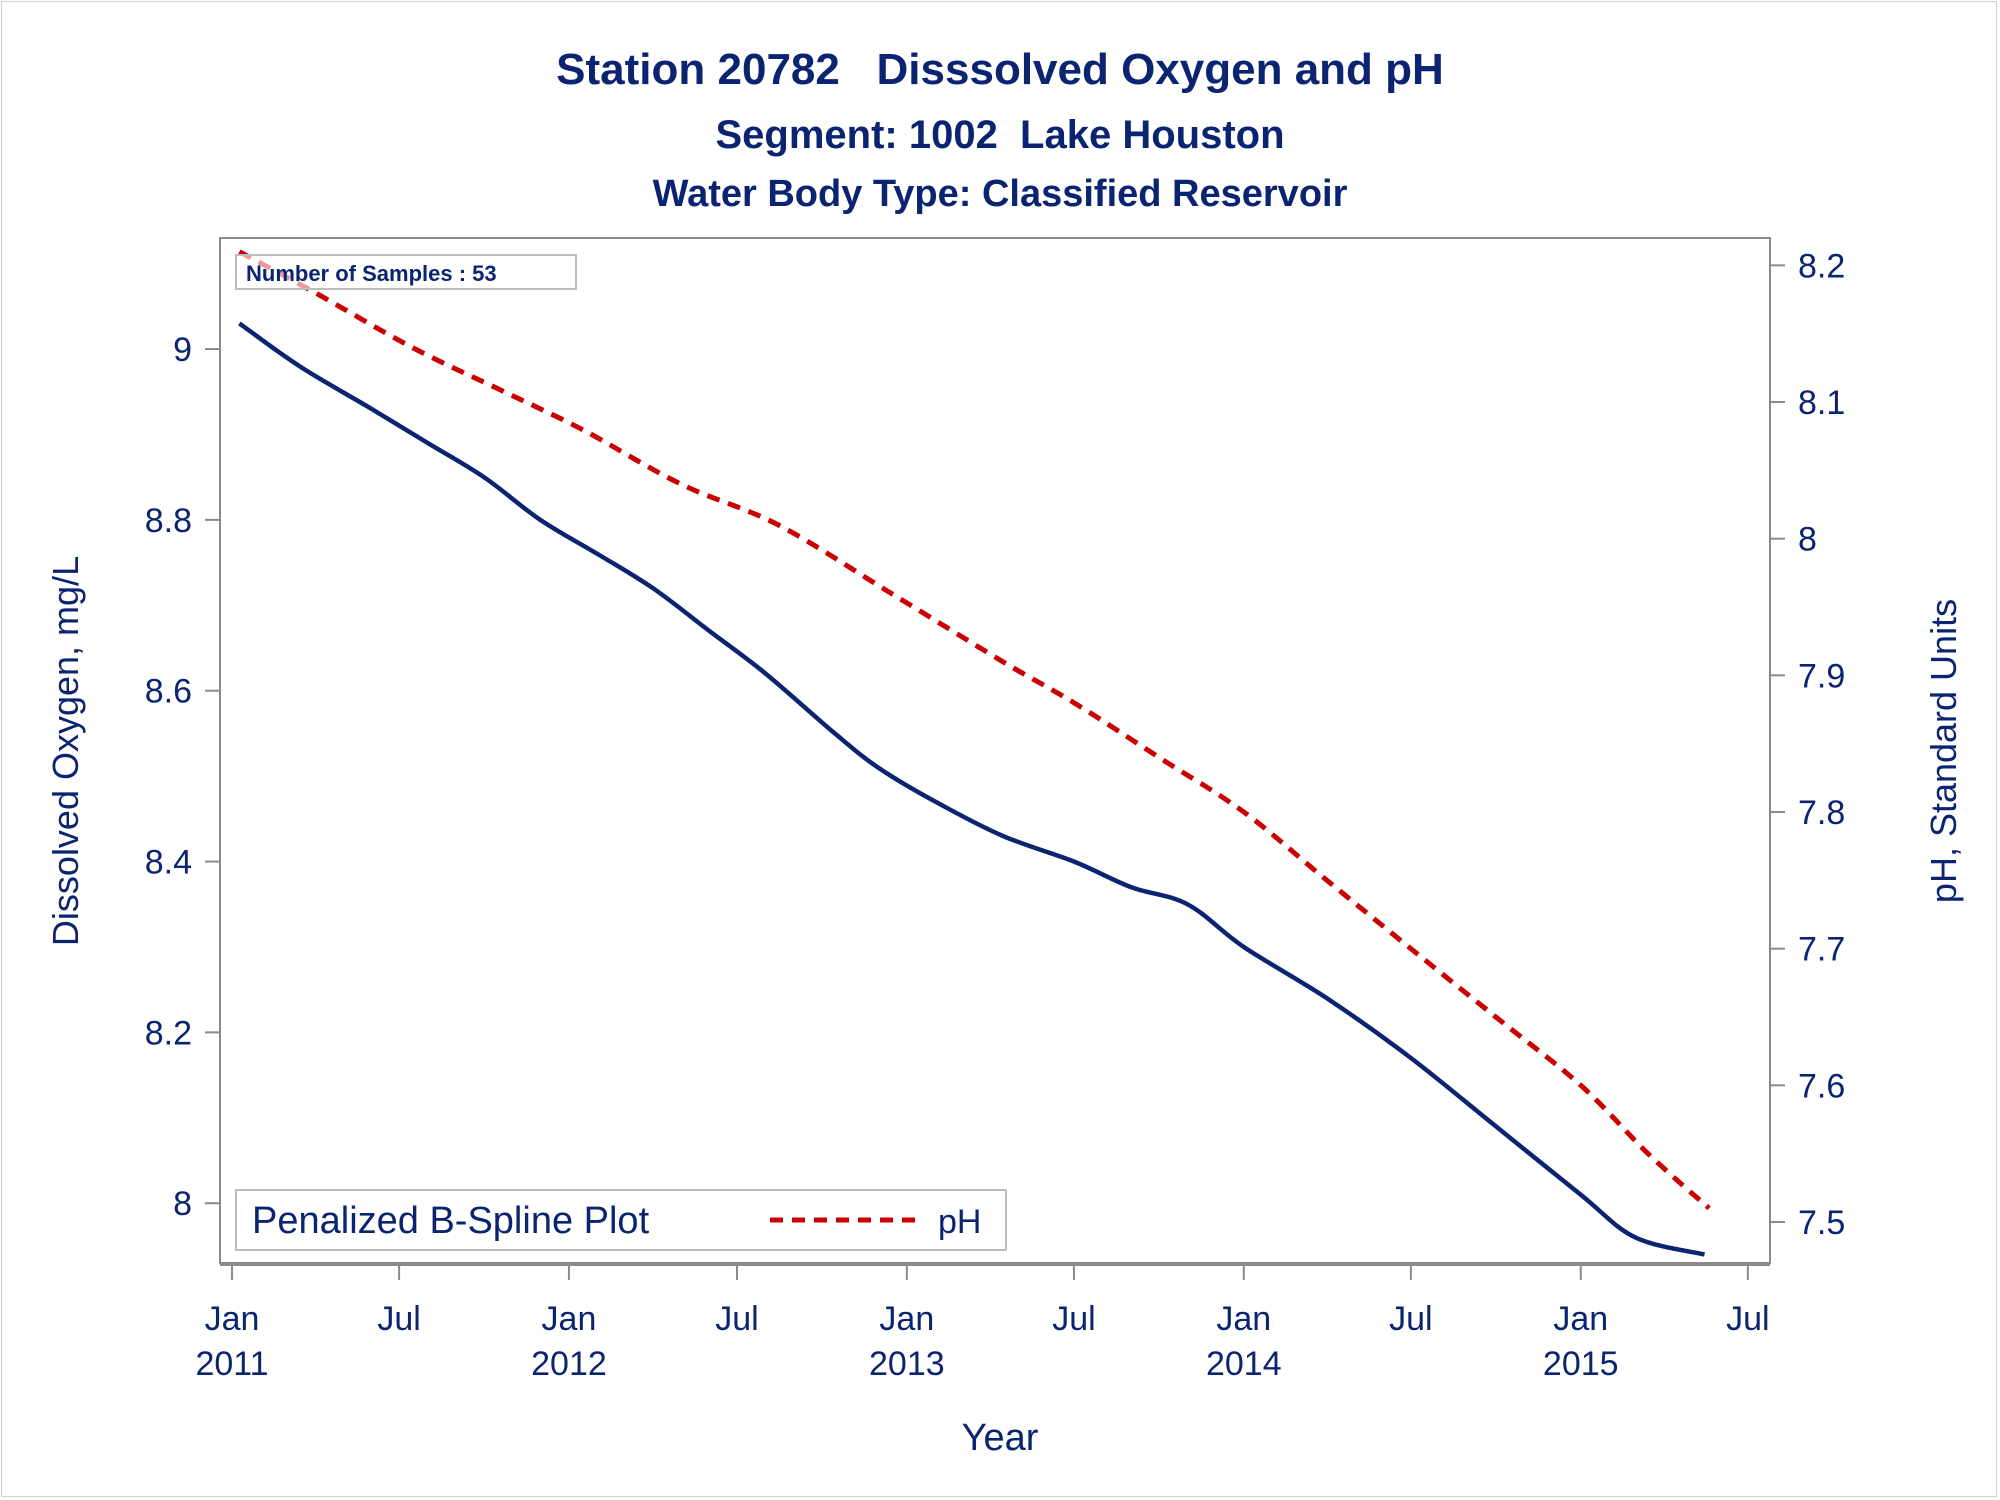 Image resolution: width=2000 pixels, height=1500 pixels. I want to click on y-left-tick-label: 8.4, so click(168, 863).